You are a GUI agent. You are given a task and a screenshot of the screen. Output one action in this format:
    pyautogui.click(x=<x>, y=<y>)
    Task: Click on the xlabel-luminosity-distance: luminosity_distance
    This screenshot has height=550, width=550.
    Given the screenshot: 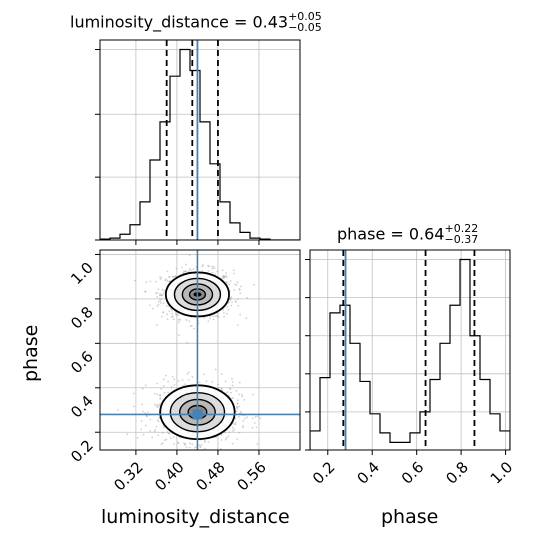 What is the action you would take?
    pyautogui.click(x=195, y=517)
    